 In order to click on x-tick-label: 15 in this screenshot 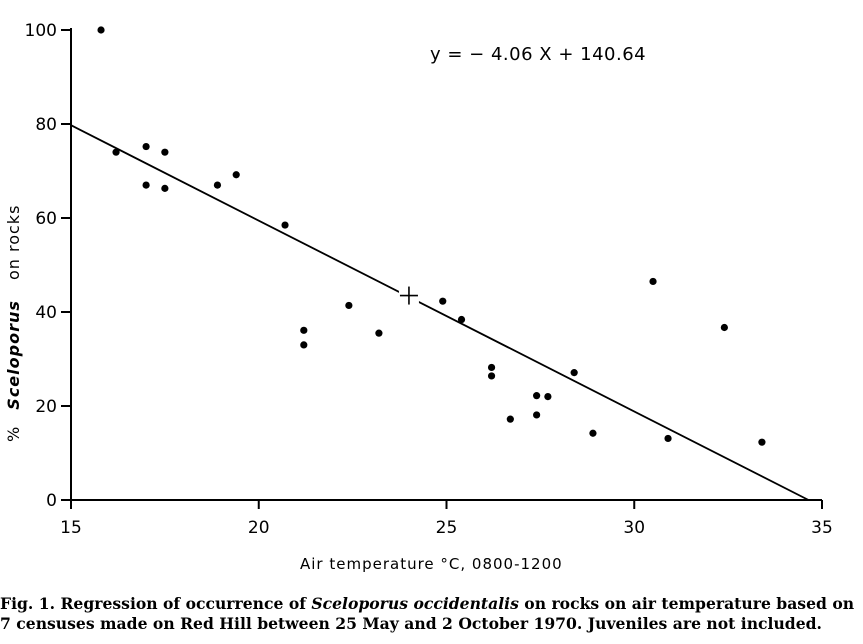, I will do `click(71, 528)`.